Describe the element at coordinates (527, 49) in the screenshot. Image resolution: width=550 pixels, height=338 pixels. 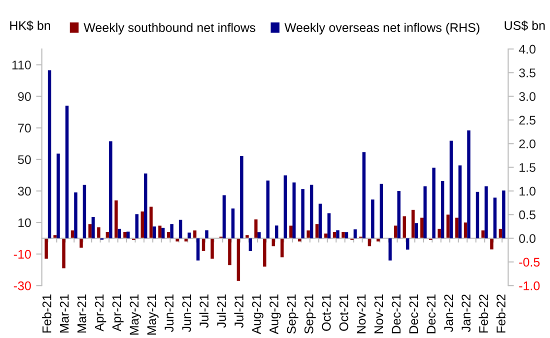
I see `y2-tick-label: 4.0` at that location.